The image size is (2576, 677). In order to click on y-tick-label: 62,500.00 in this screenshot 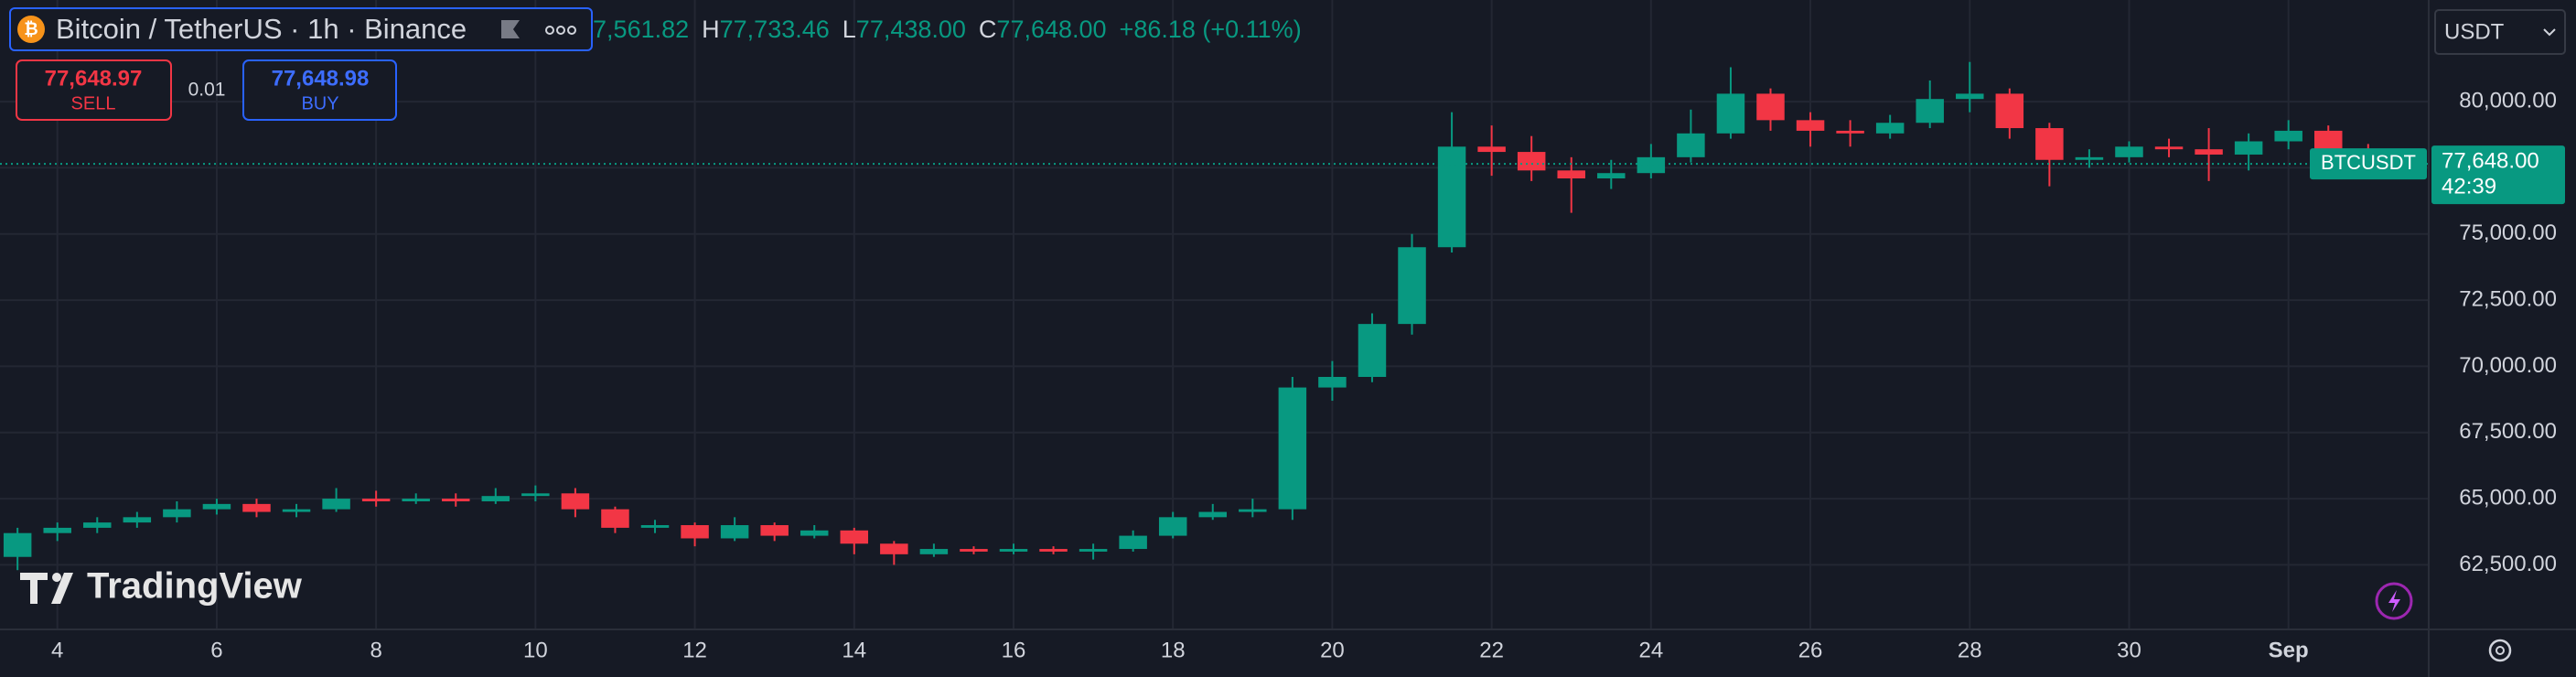, I will do `click(2508, 564)`.